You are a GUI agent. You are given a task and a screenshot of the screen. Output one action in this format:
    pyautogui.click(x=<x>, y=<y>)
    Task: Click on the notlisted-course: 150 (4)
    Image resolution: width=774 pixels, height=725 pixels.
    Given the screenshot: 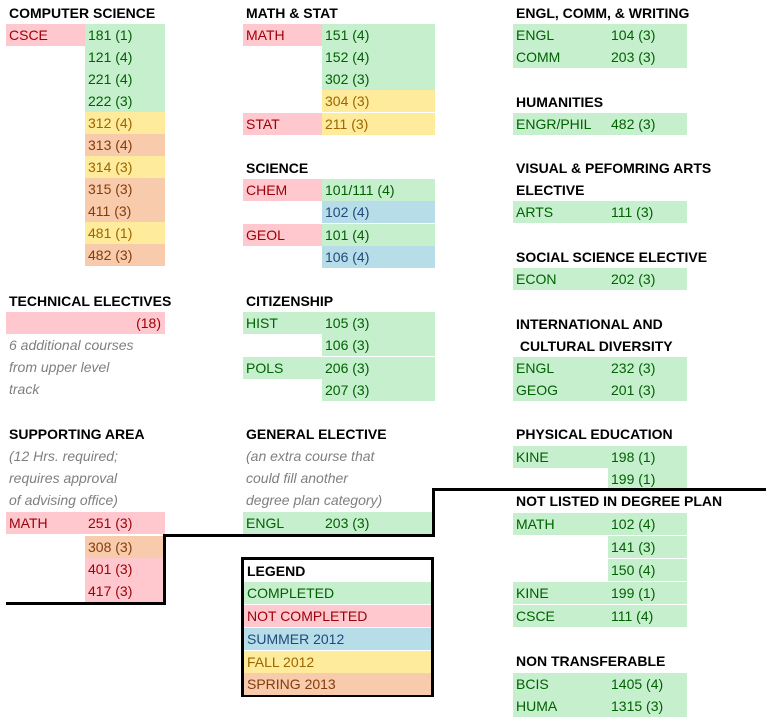 What is the action you would take?
    pyautogui.click(x=647, y=570)
    